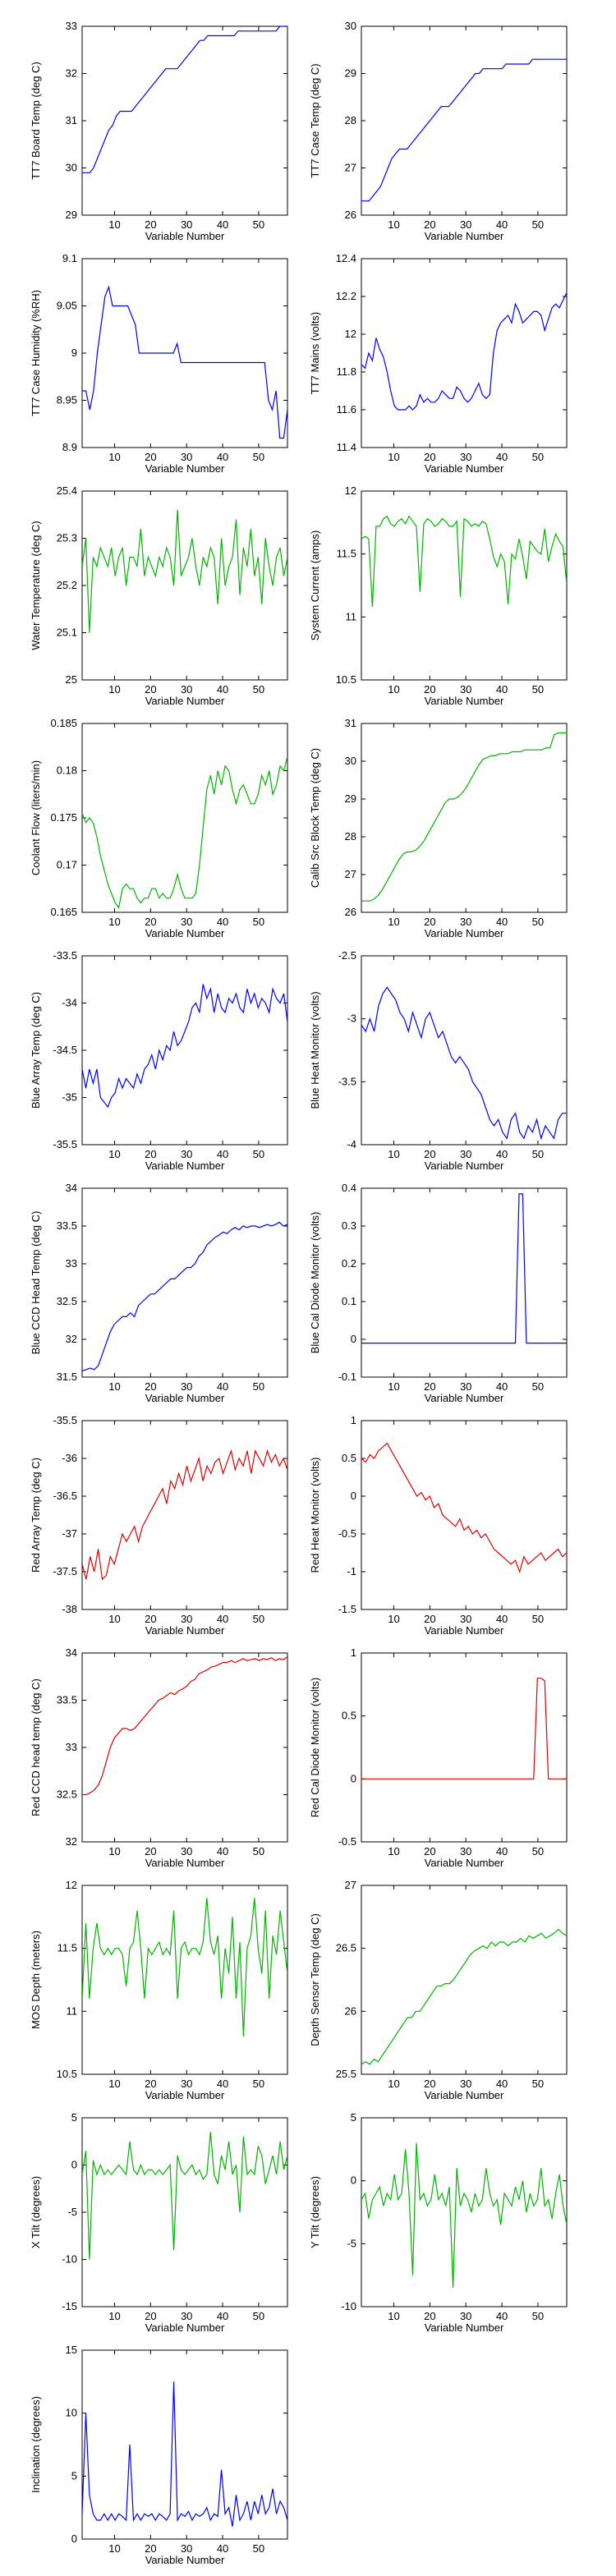 Image resolution: width=616 pixels, height=2576 pixels. What do you see at coordinates (349, 1188) in the screenshot?
I see `y-tick-label: 0.4` at bounding box center [349, 1188].